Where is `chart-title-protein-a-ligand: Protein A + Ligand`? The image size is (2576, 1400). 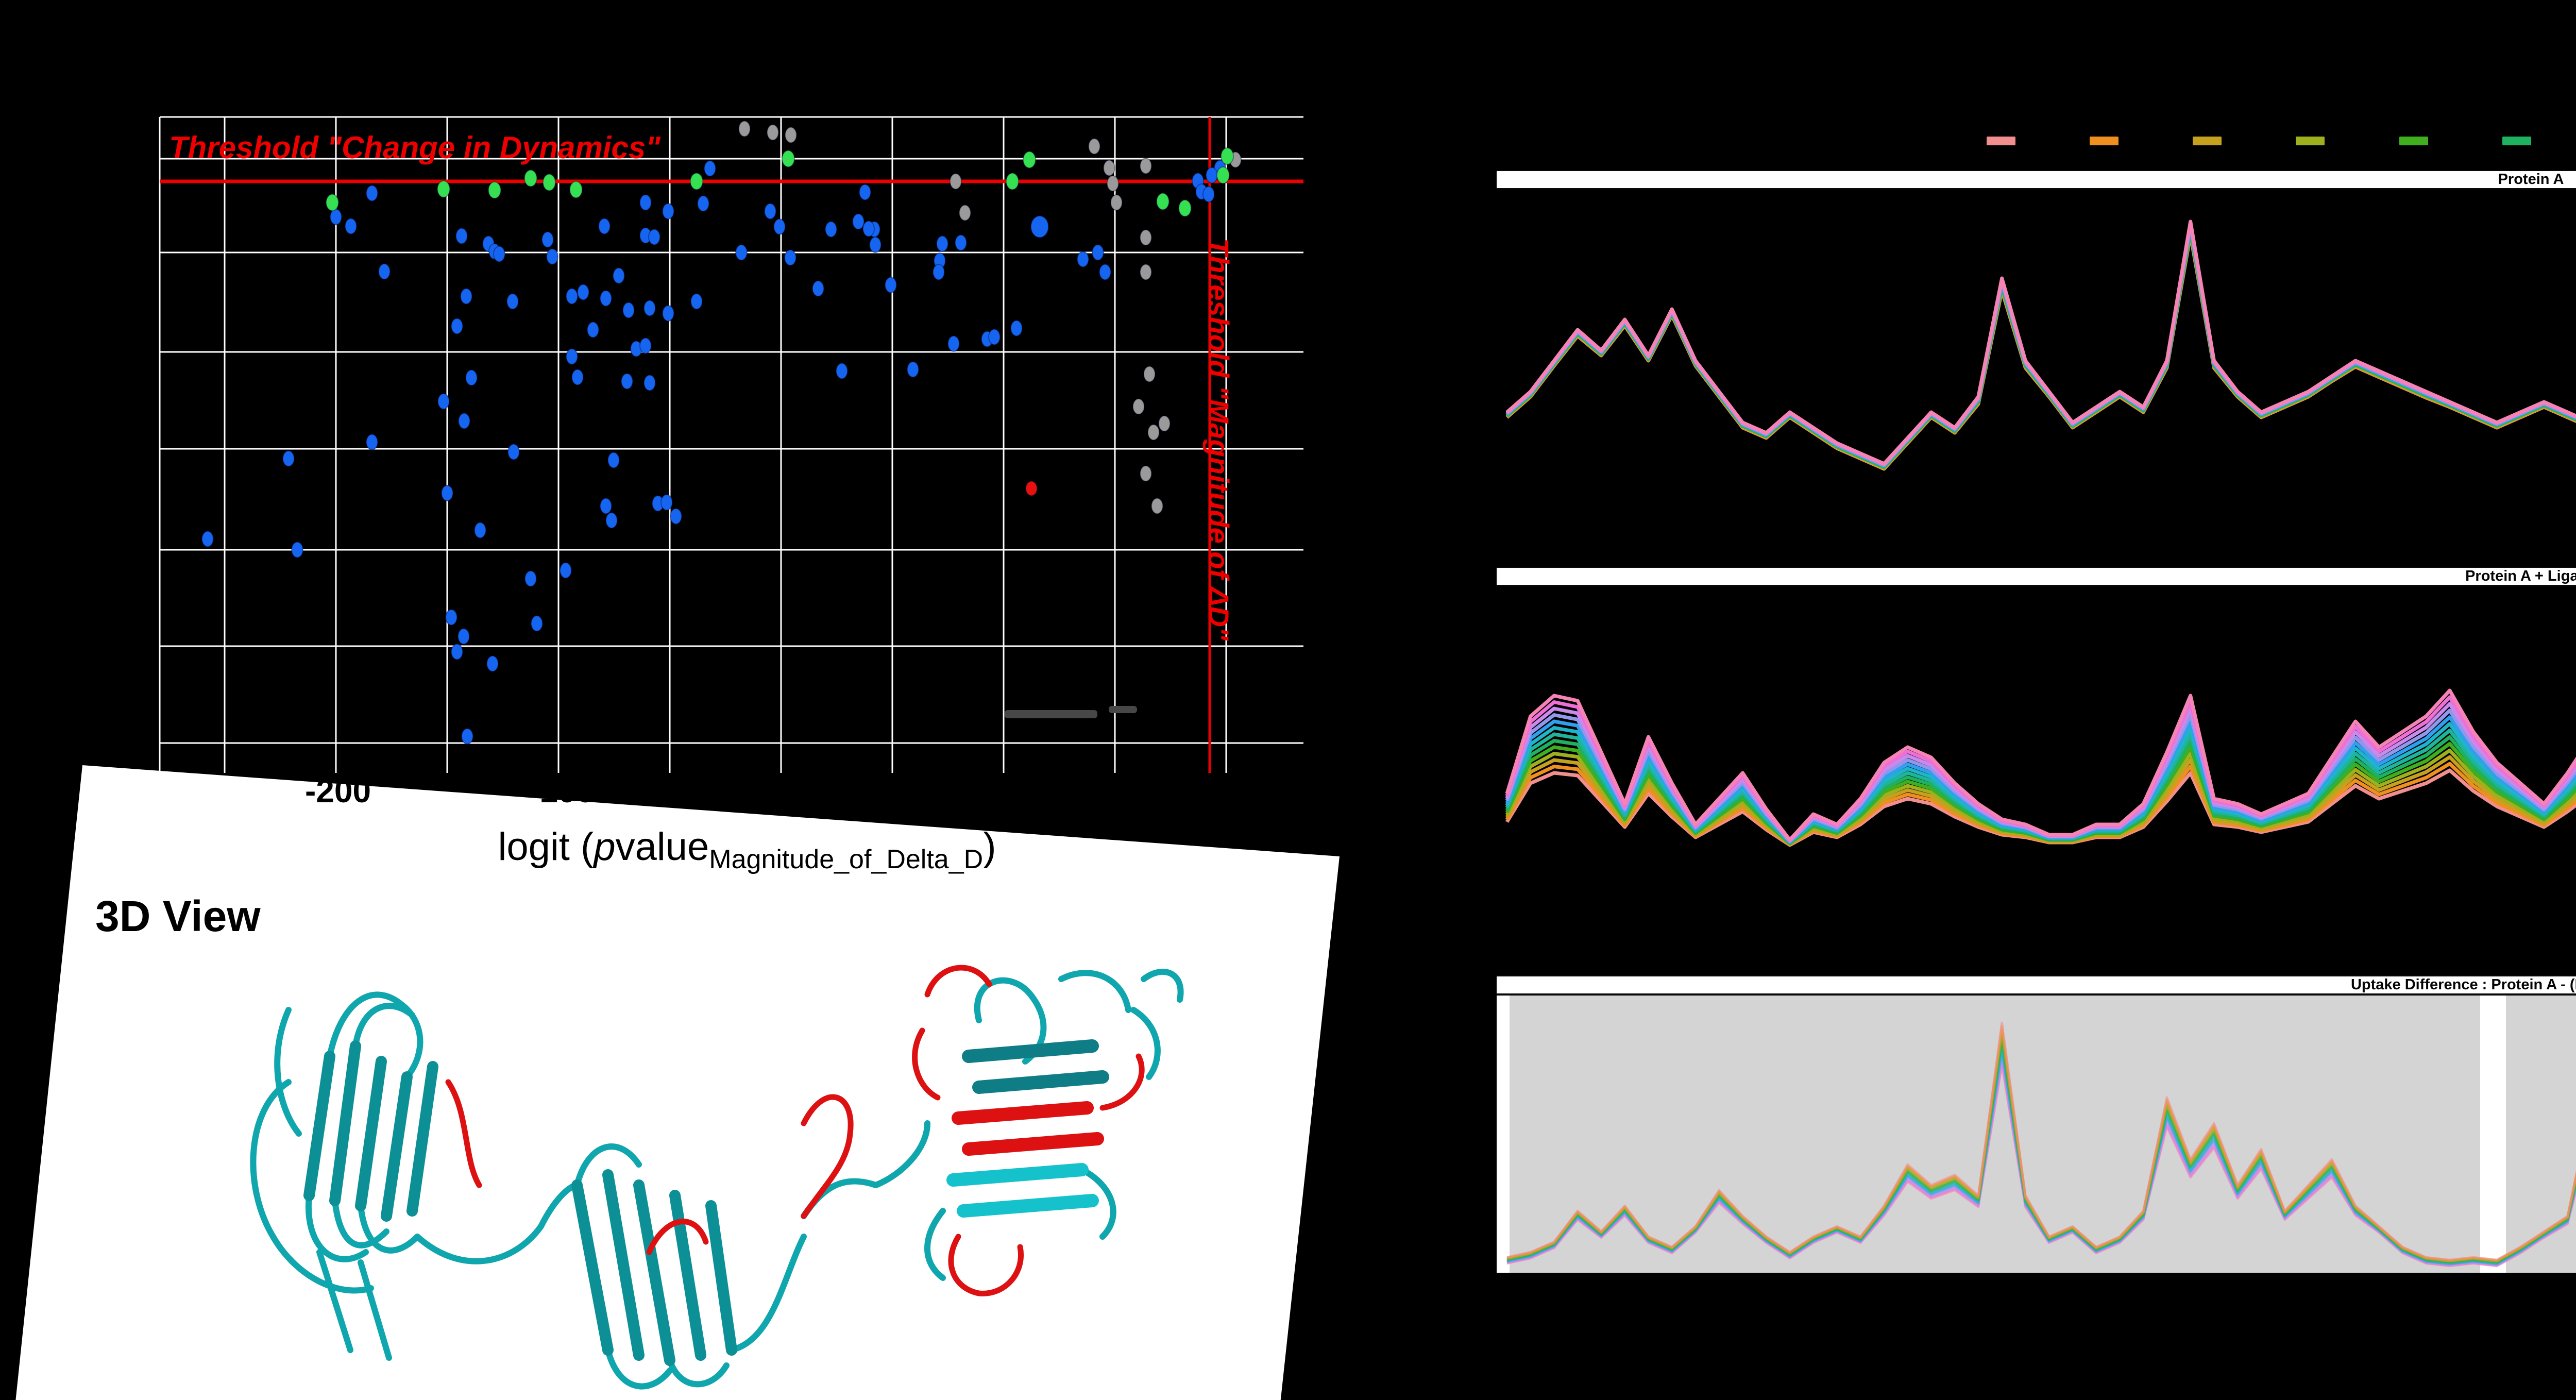 chart-title-protein-a-ligand: Protein A + Ligand is located at coordinates (2520, 576).